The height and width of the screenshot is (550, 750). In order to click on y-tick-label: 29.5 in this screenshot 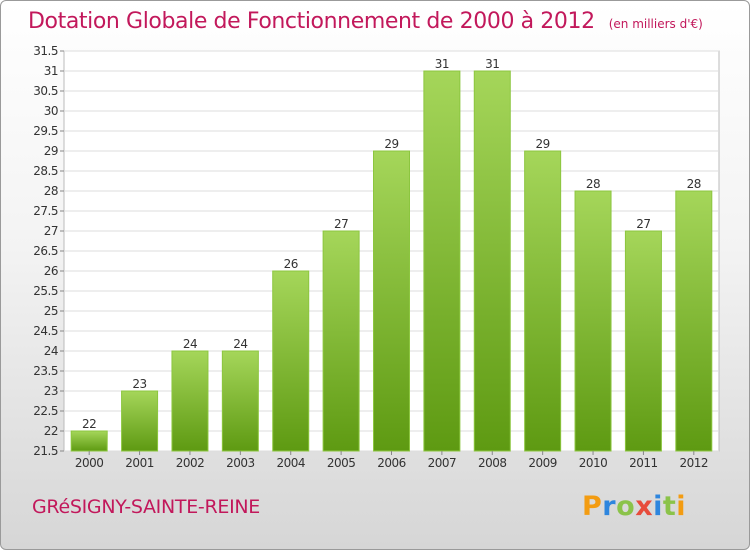, I will do `click(45, 131)`.